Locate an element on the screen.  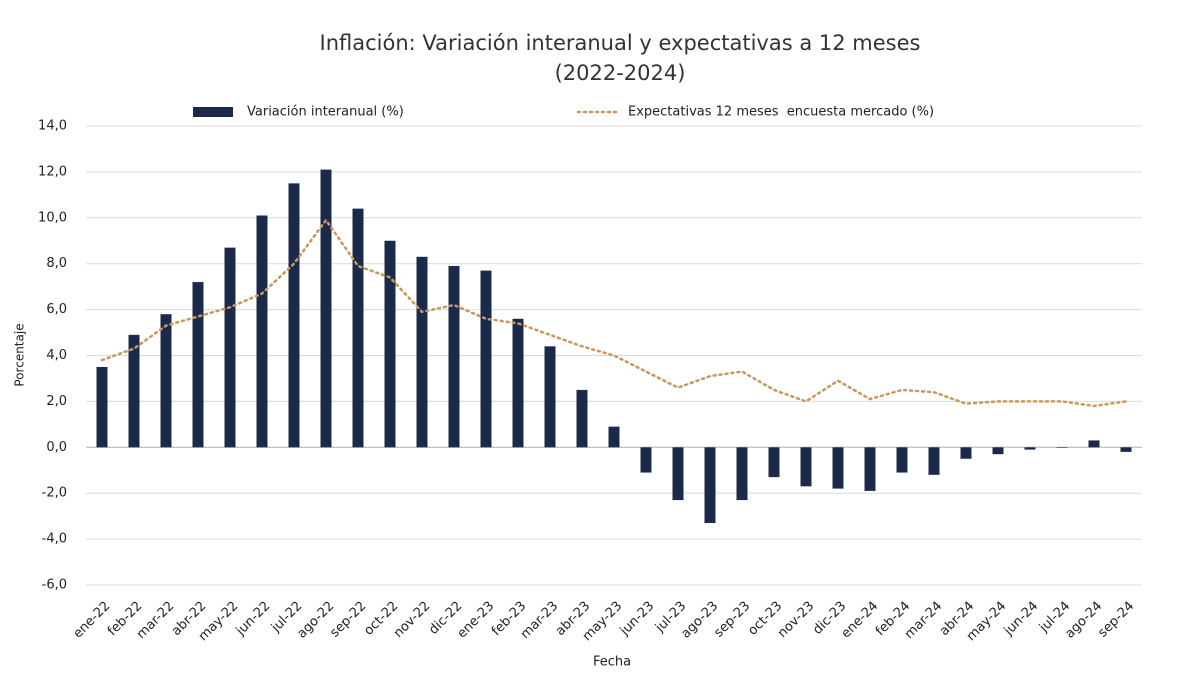
x-tick-label: sep-24 is located at coordinates (1116, 620).